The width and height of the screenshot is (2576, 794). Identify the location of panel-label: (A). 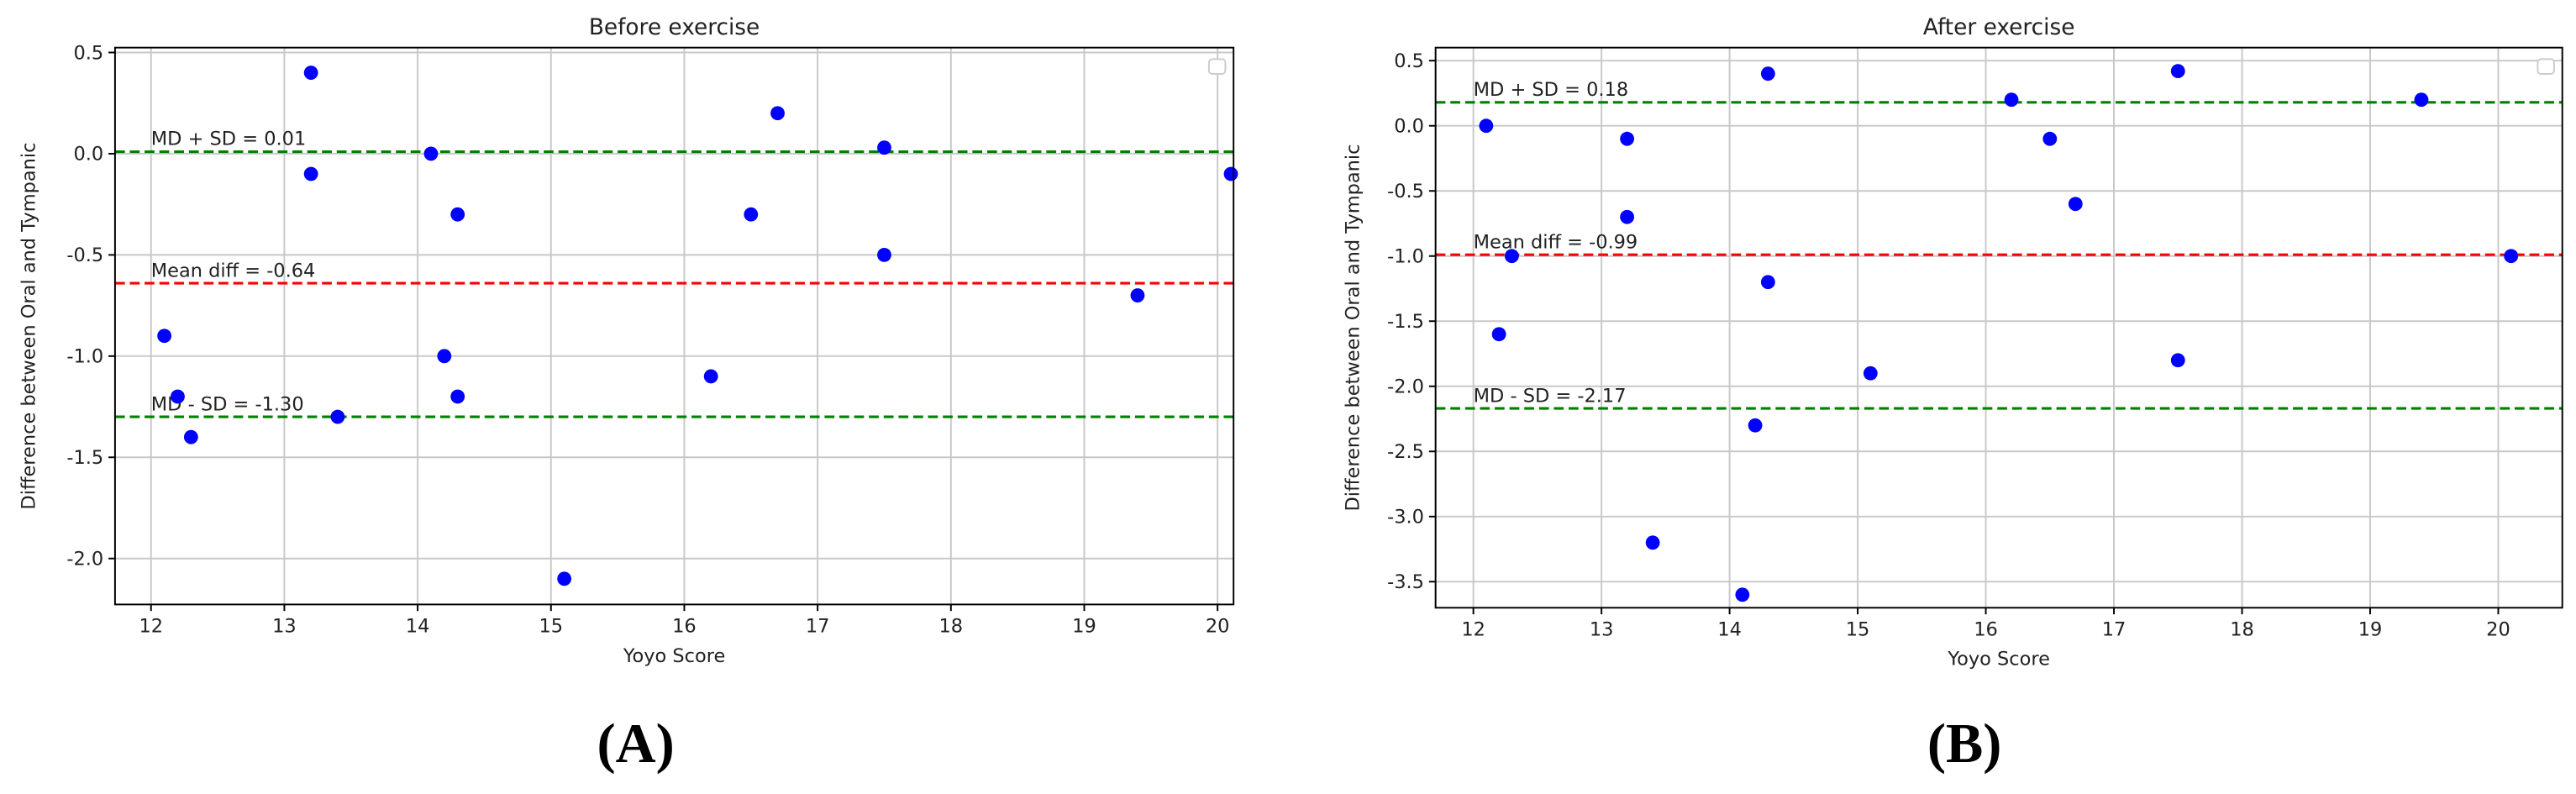
(635, 744).